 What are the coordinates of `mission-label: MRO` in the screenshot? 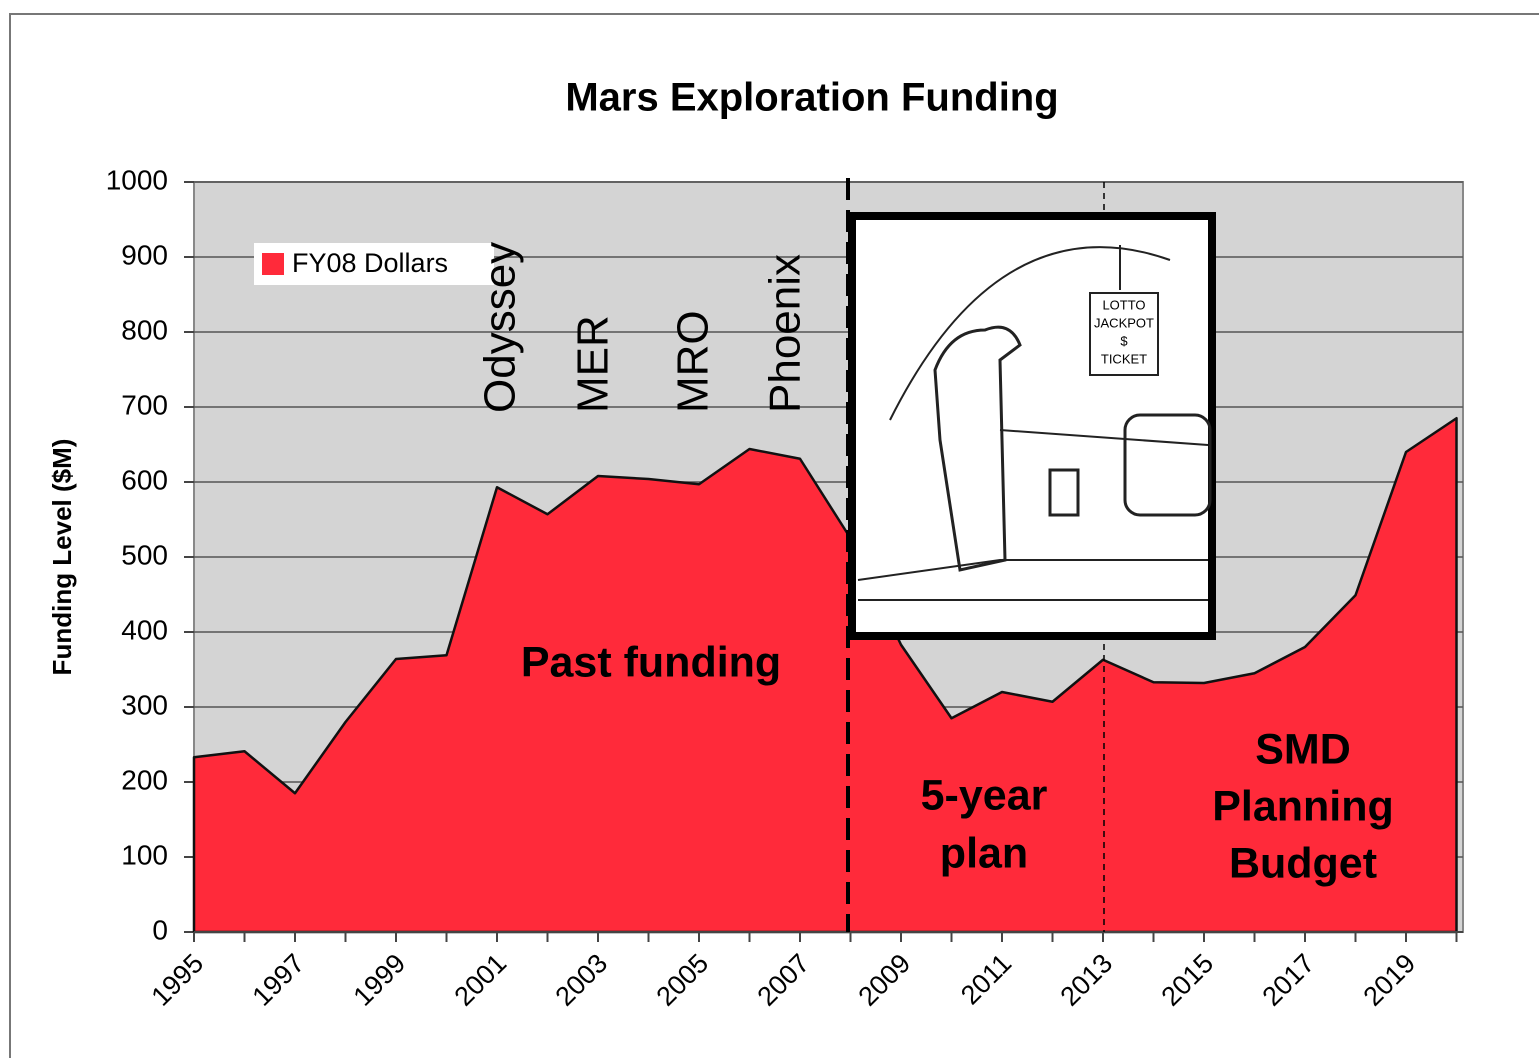 It's located at (693, 361).